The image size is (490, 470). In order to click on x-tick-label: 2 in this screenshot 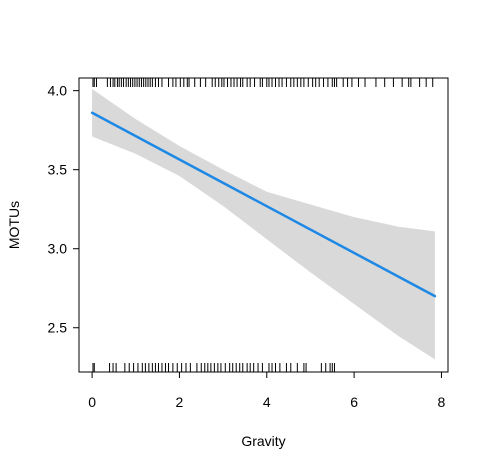, I will do `click(180, 402)`.